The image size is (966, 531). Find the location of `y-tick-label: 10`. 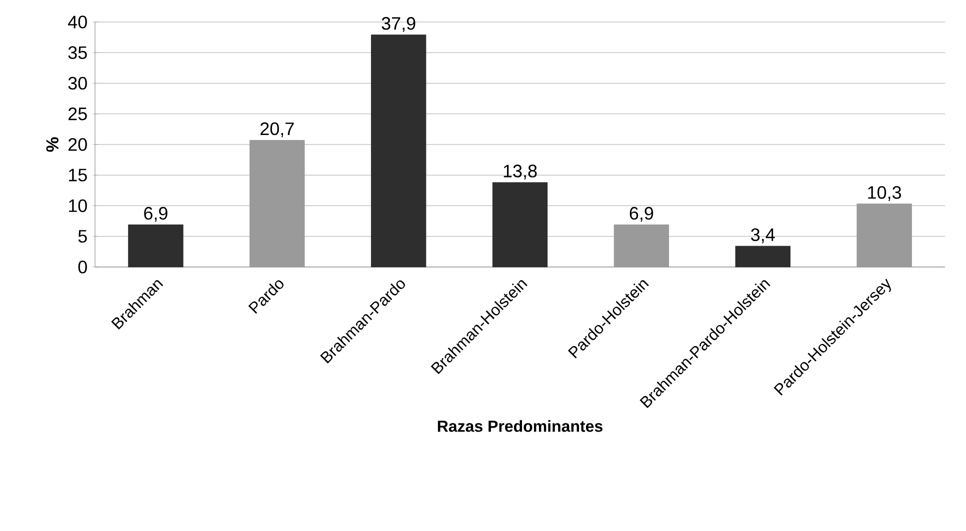

y-tick-label: 10 is located at coordinates (77, 205).